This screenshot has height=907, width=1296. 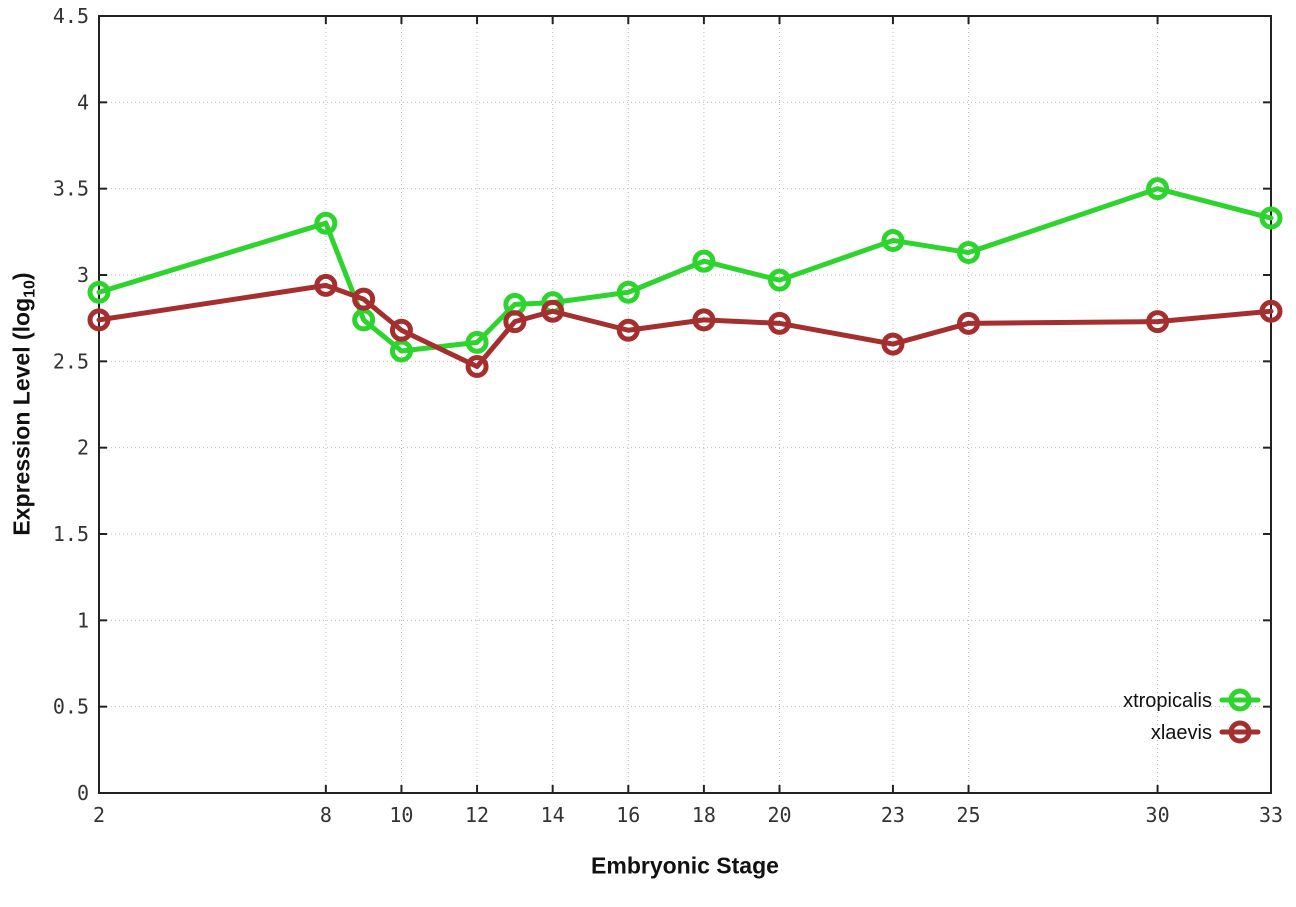 What do you see at coordinates (83, 793) in the screenshot?
I see `y-tick-label: 0` at bounding box center [83, 793].